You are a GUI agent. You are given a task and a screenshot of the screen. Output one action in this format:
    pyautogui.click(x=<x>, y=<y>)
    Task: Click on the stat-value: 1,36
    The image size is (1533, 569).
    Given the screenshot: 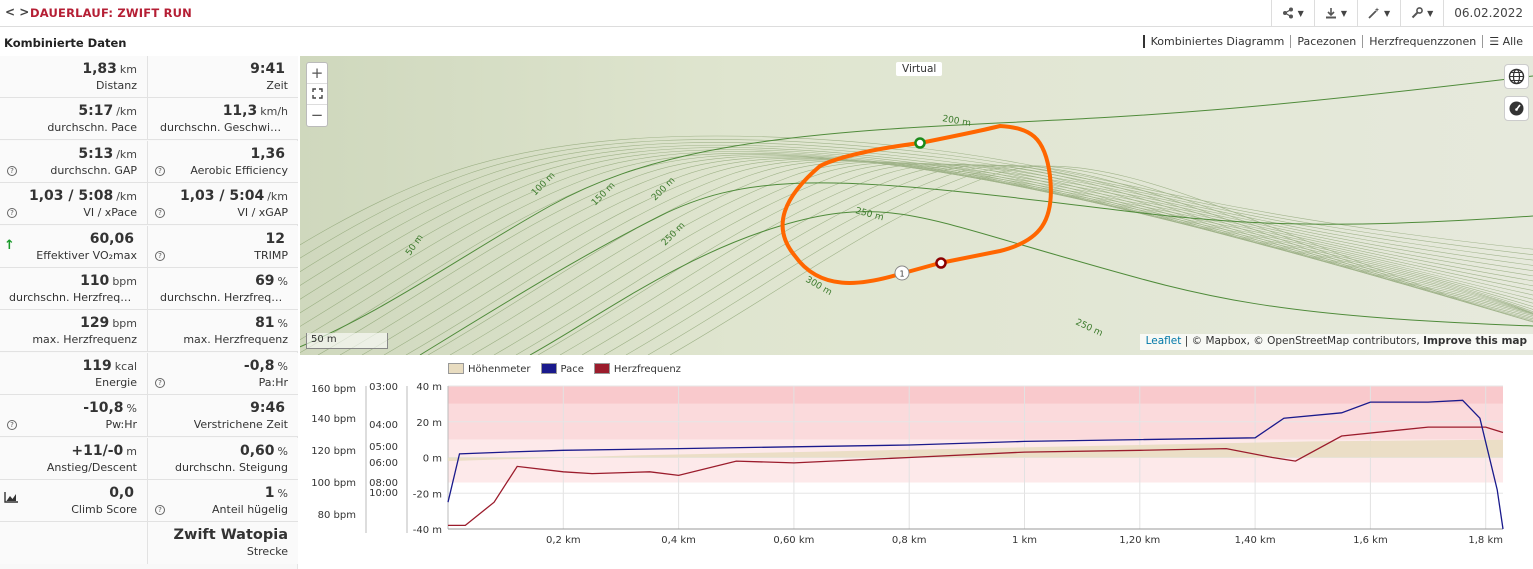 What is the action you would take?
    pyautogui.click(x=267, y=153)
    